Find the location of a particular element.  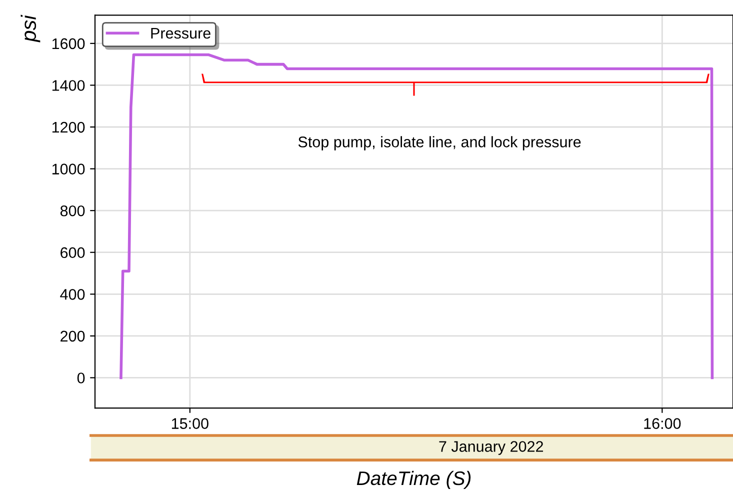

y-tick-label: 1600 is located at coordinates (68, 44).